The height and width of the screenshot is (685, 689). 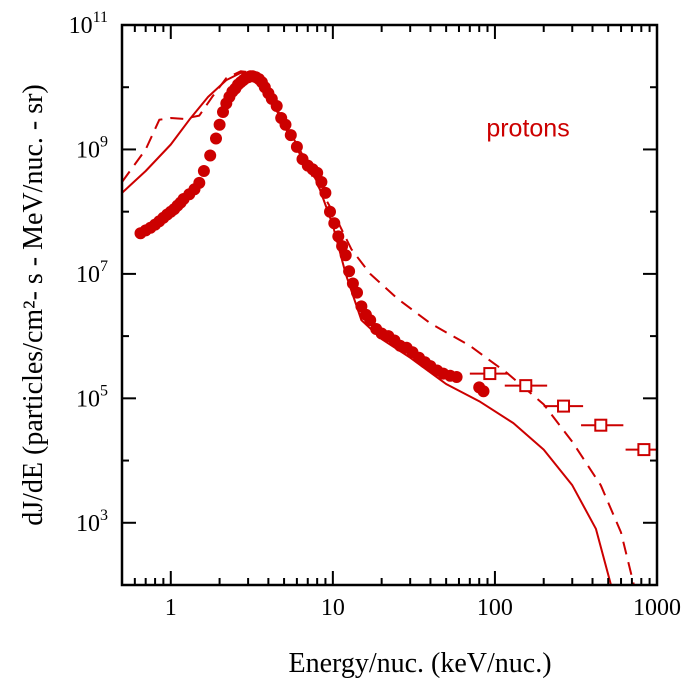 I want to click on x-tick-label: 1, so click(x=171, y=608).